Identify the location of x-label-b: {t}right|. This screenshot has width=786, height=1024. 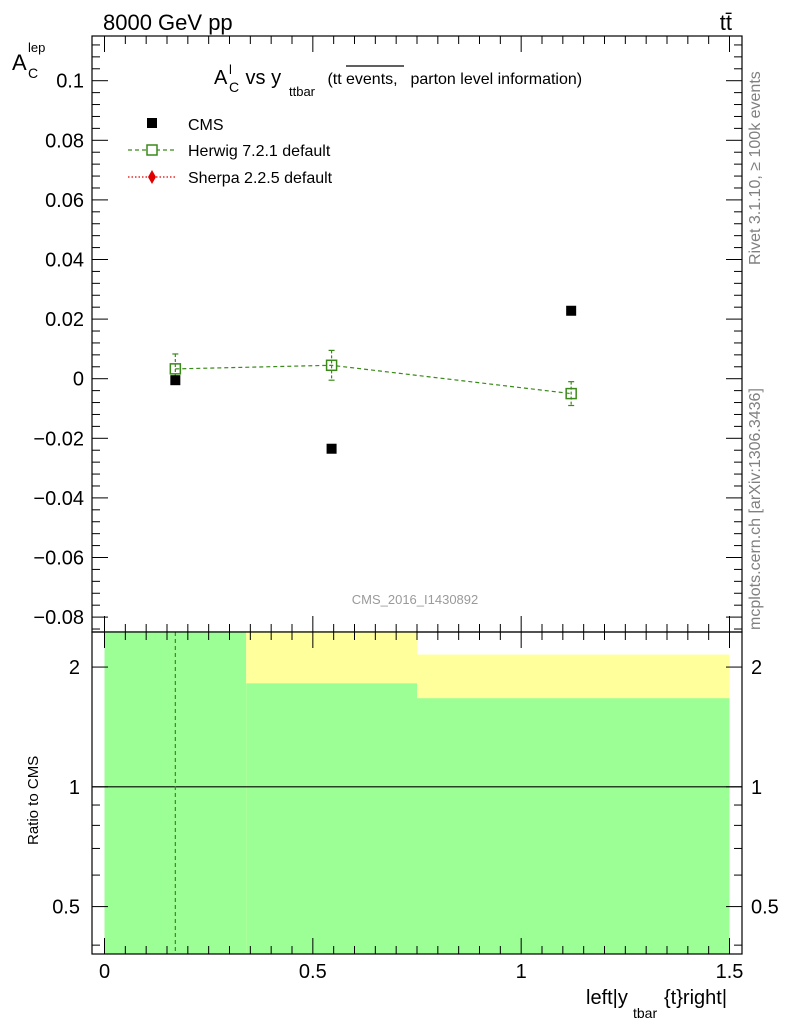
(695, 998).